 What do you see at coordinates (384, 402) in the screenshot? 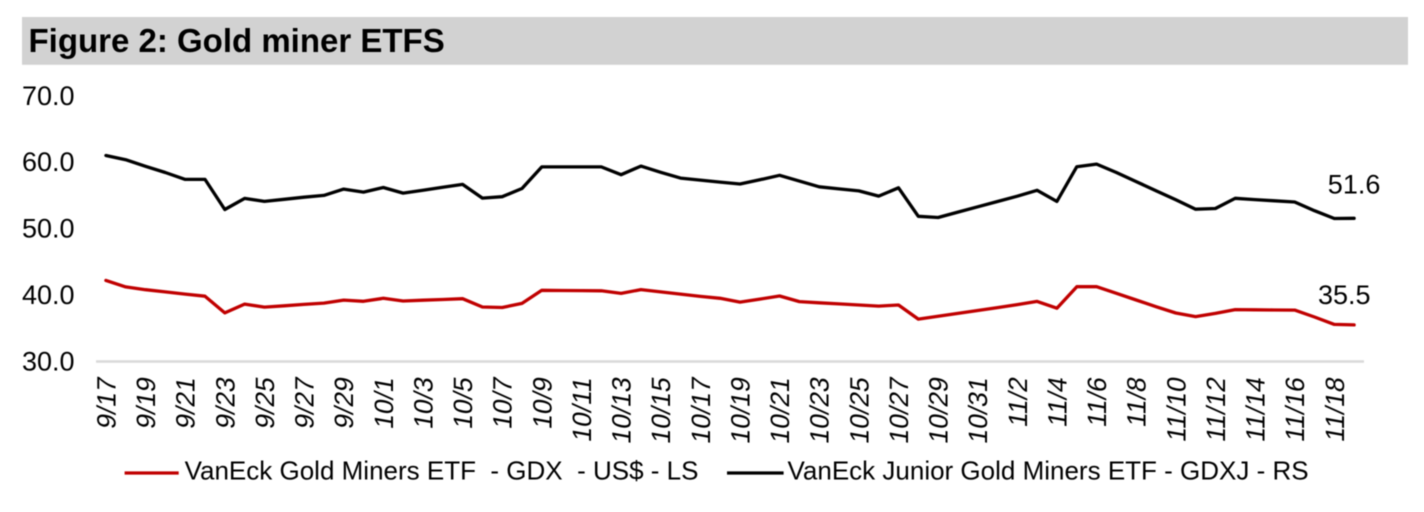
I see `svg-text: 10/1` at bounding box center [384, 402].